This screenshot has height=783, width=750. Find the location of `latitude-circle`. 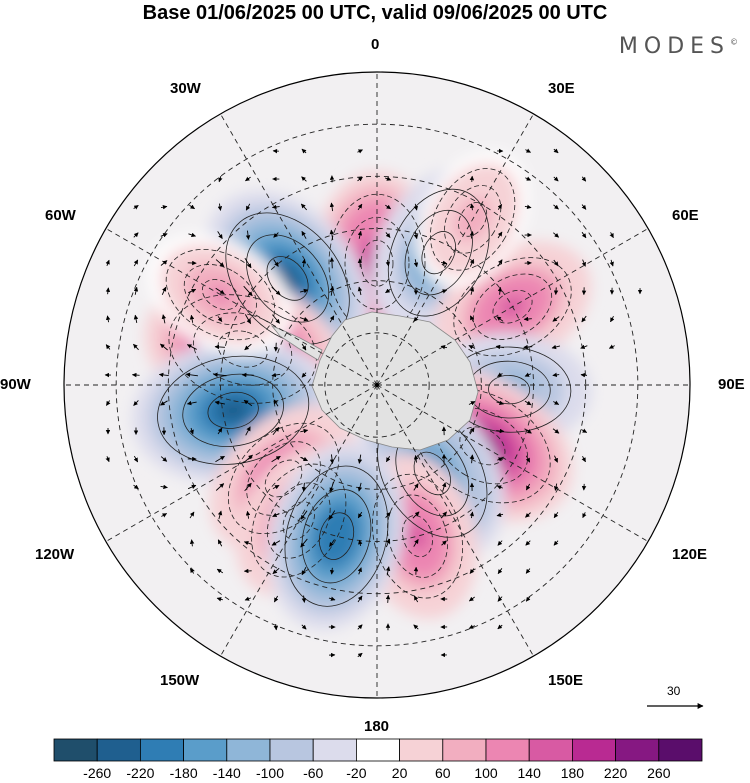

latitude-circle is located at coordinates (377, 385).